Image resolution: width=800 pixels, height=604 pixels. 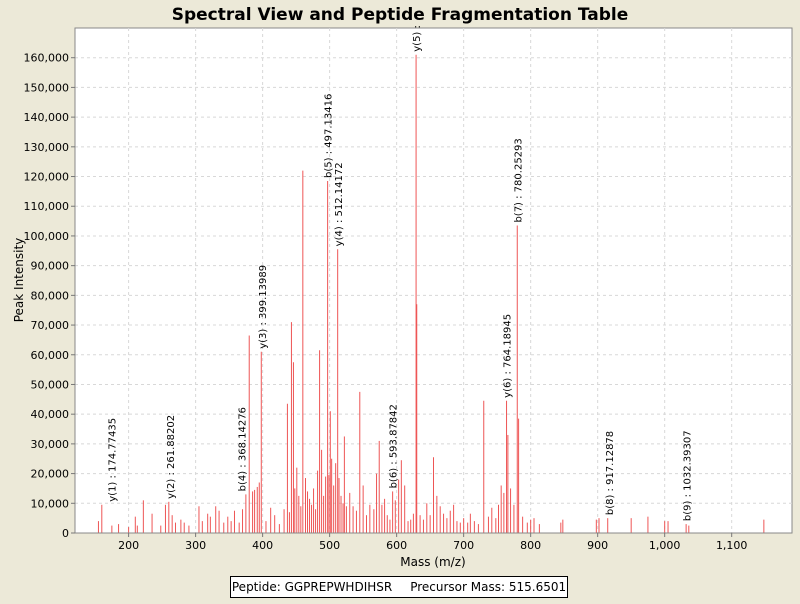 What do you see at coordinates (463, 545) in the screenshot?
I see `x-tick-label: 700` at bounding box center [463, 545].